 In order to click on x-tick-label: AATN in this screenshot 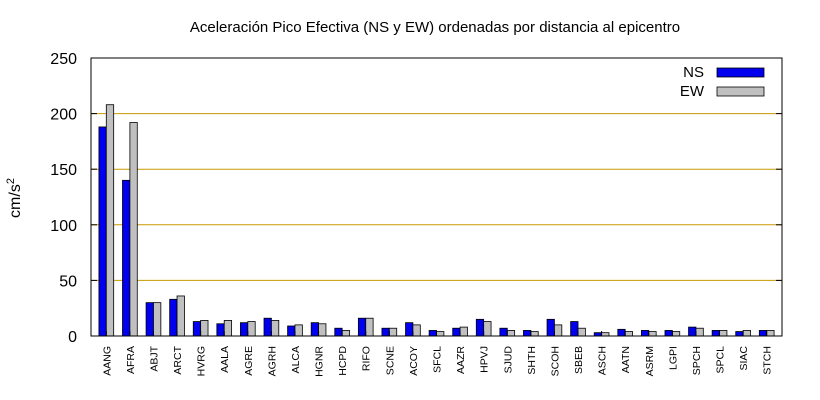, I will do `click(626, 359)`.